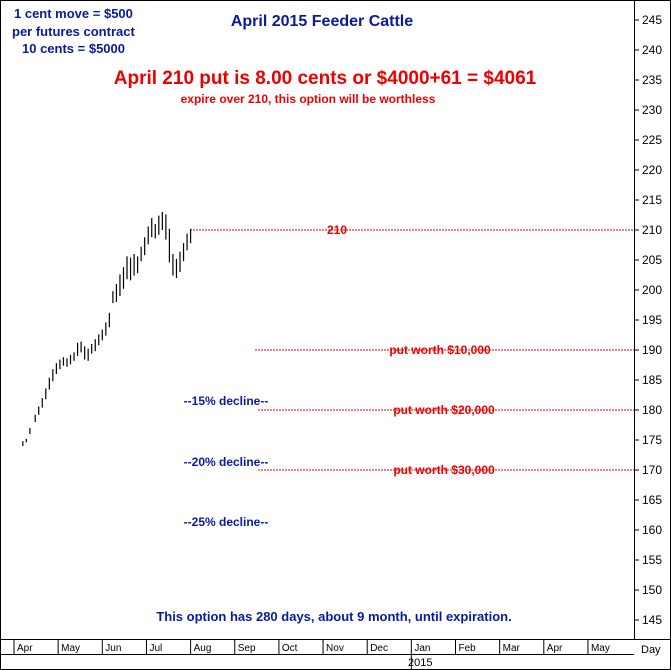  I want to click on level-label: put worth $10,000, so click(440, 350).